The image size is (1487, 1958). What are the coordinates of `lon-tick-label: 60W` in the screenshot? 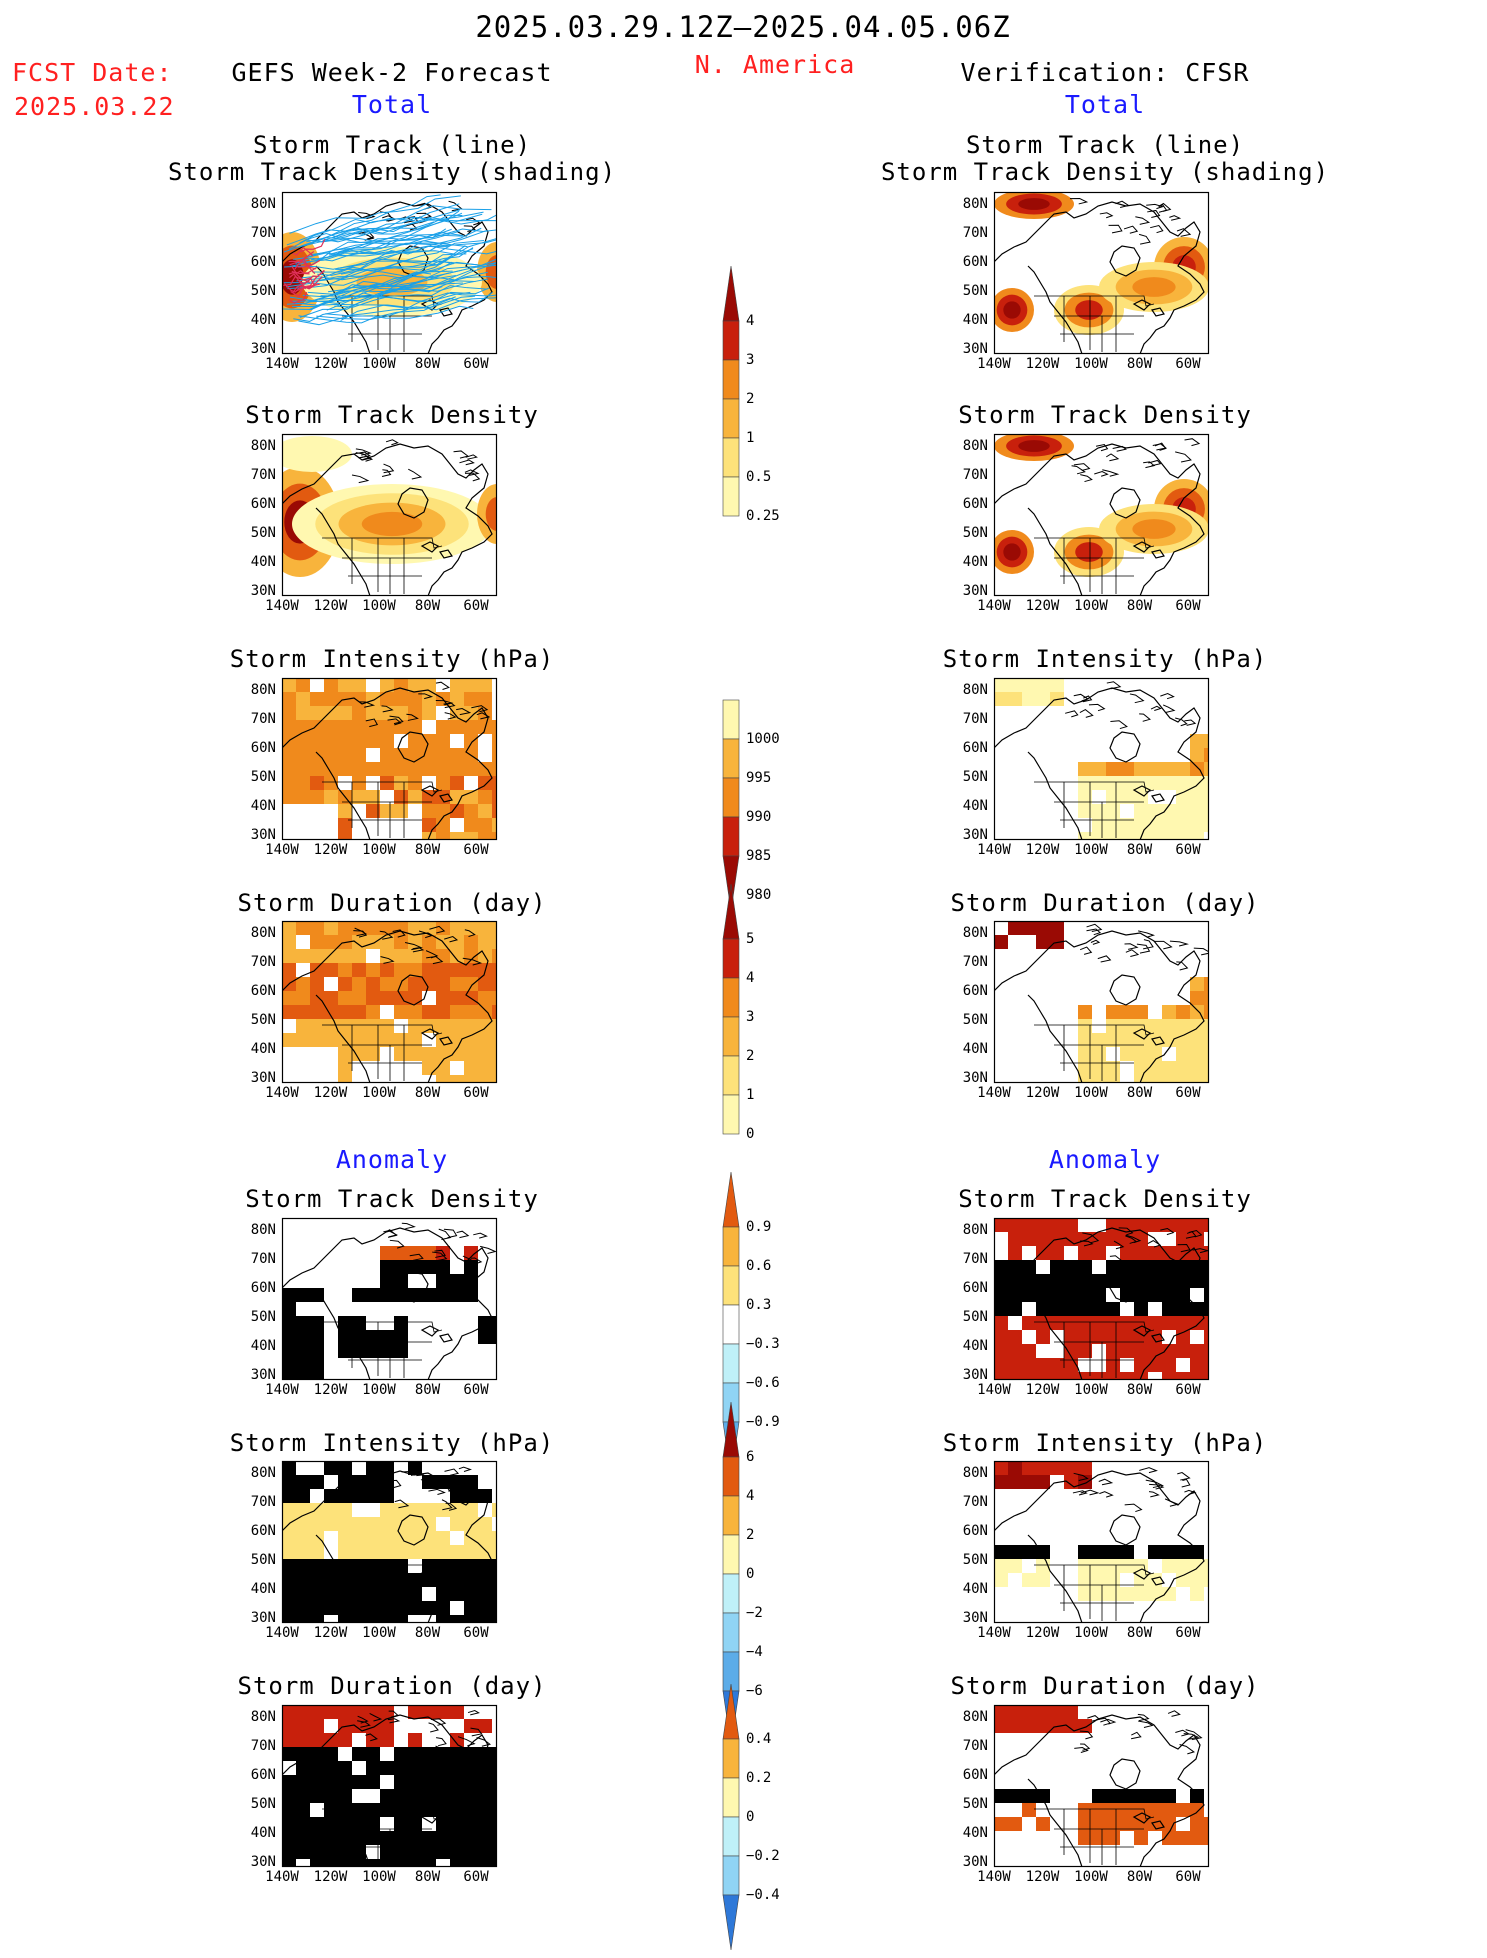 It's located at (476, 364).